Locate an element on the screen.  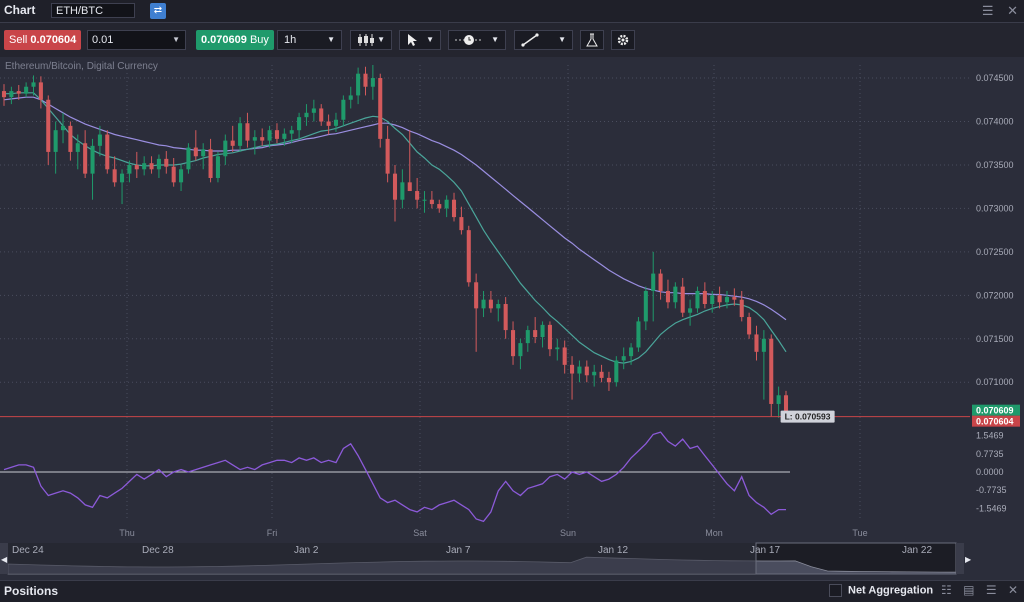
sell-price-tag is located at coordinates (996, 421).